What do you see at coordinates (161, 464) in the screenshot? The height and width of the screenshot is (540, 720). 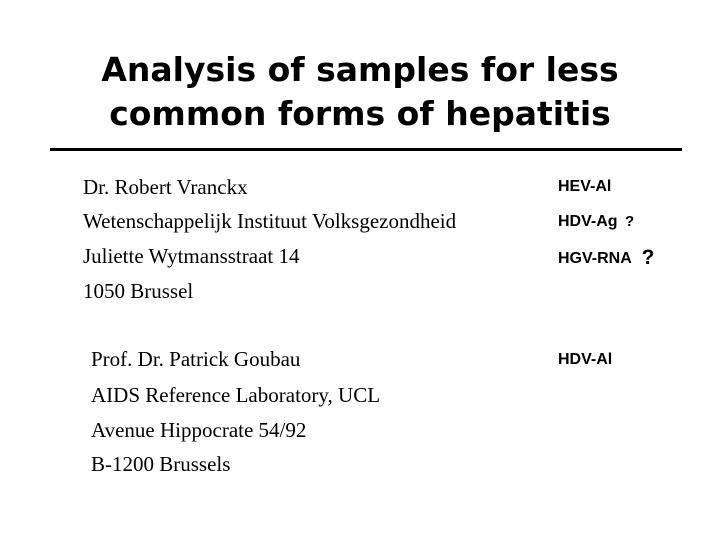 I see `contact-2-city: B-1200 Brussels` at bounding box center [161, 464].